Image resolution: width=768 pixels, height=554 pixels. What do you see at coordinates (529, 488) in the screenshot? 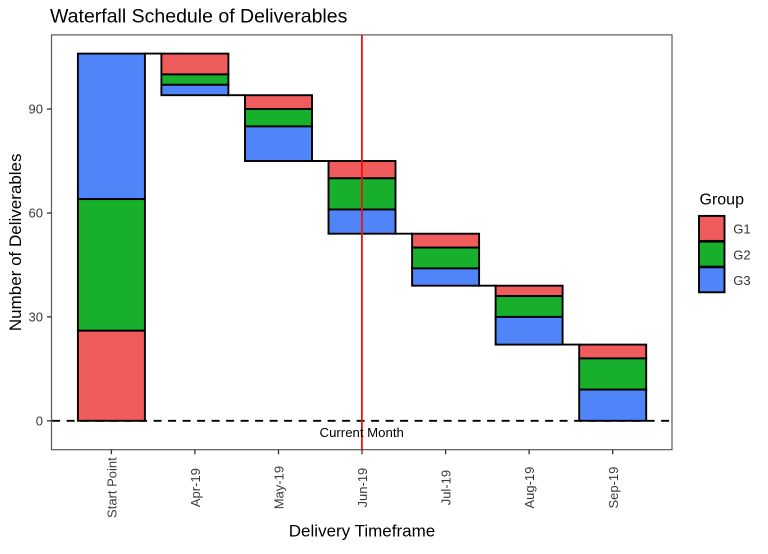
I see `svg-text: Aug-19` at bounding box center [529, 488].